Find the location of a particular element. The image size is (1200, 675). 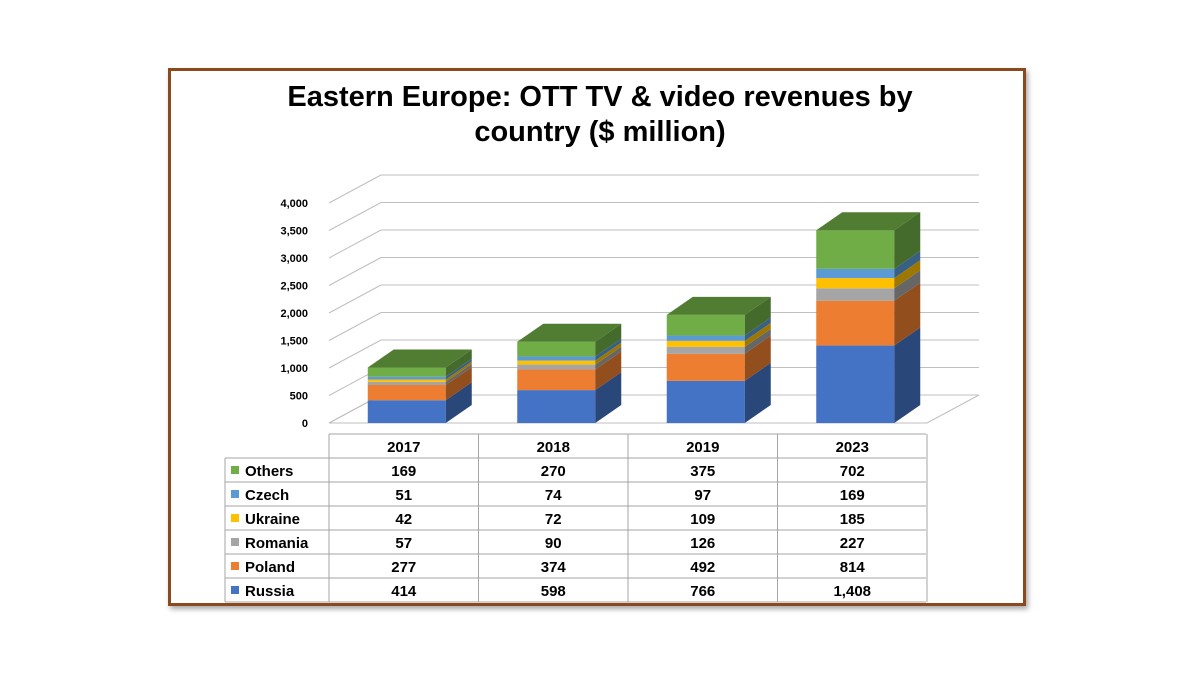

bar-romania-2018 is located at coordinates (556, 367).